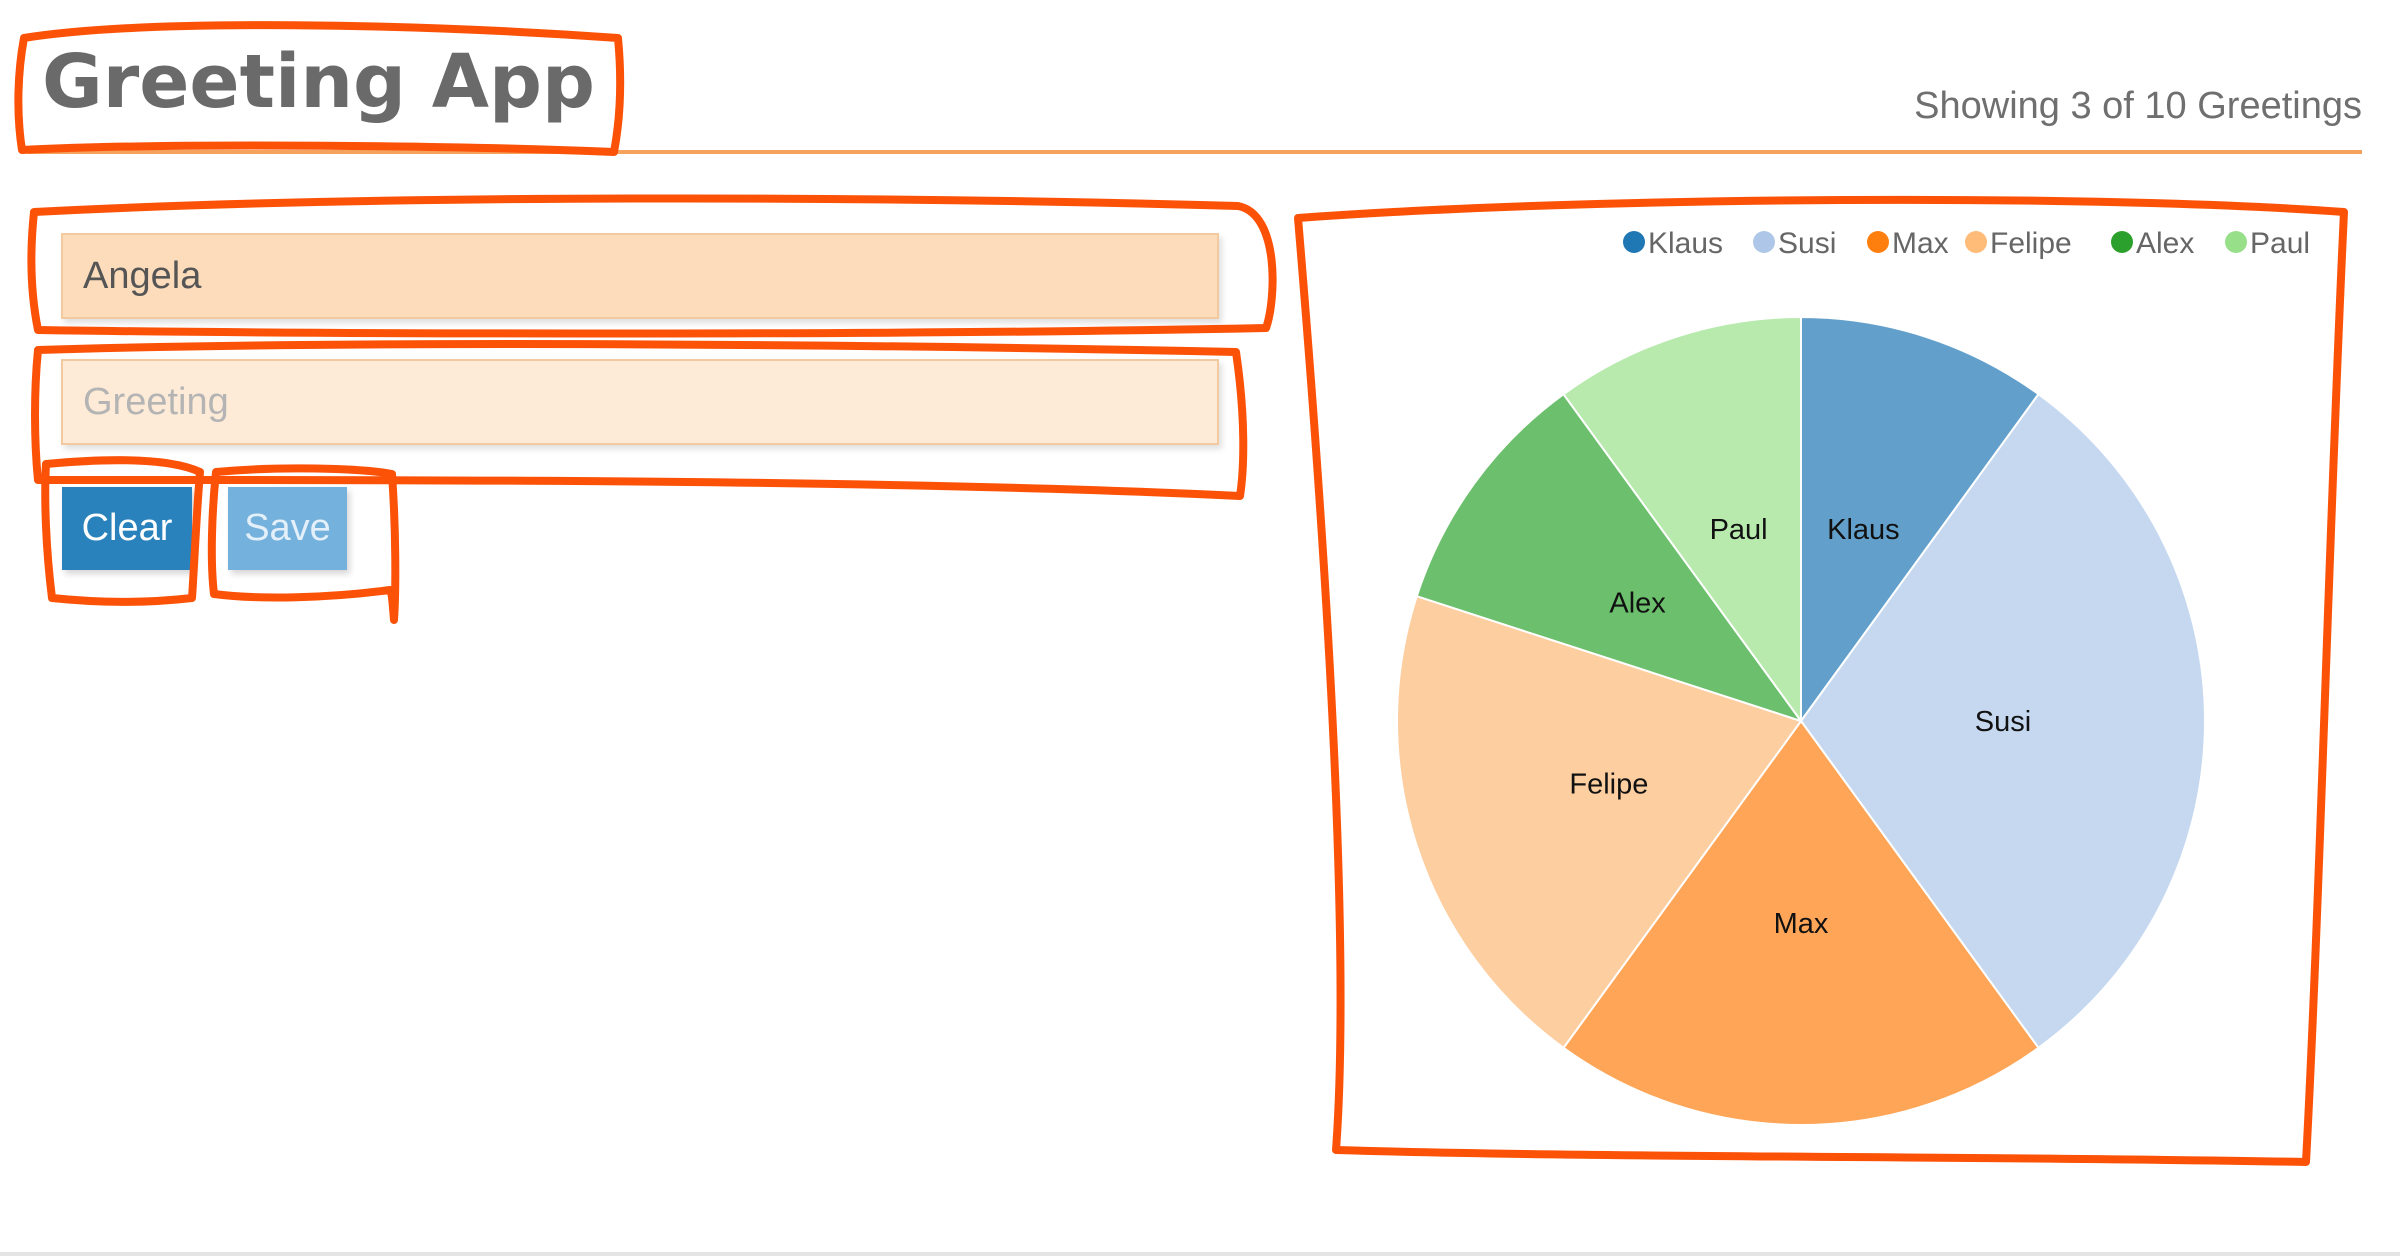  I want to click on bottom-divider, so click(1200, 1254).